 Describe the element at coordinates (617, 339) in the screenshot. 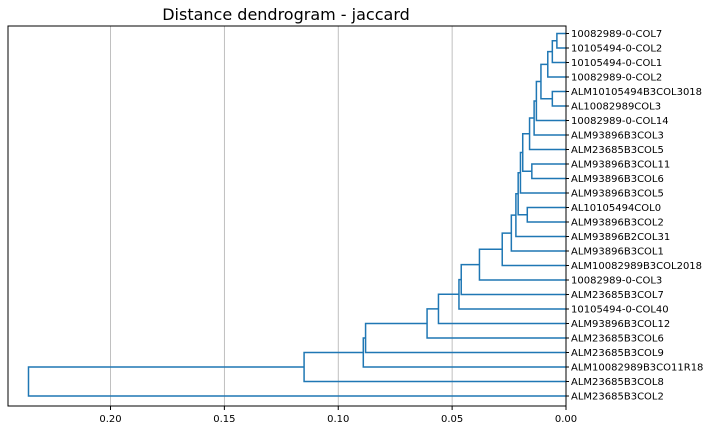

I see `leaf-label: ALM23685B3COL6` at that location.